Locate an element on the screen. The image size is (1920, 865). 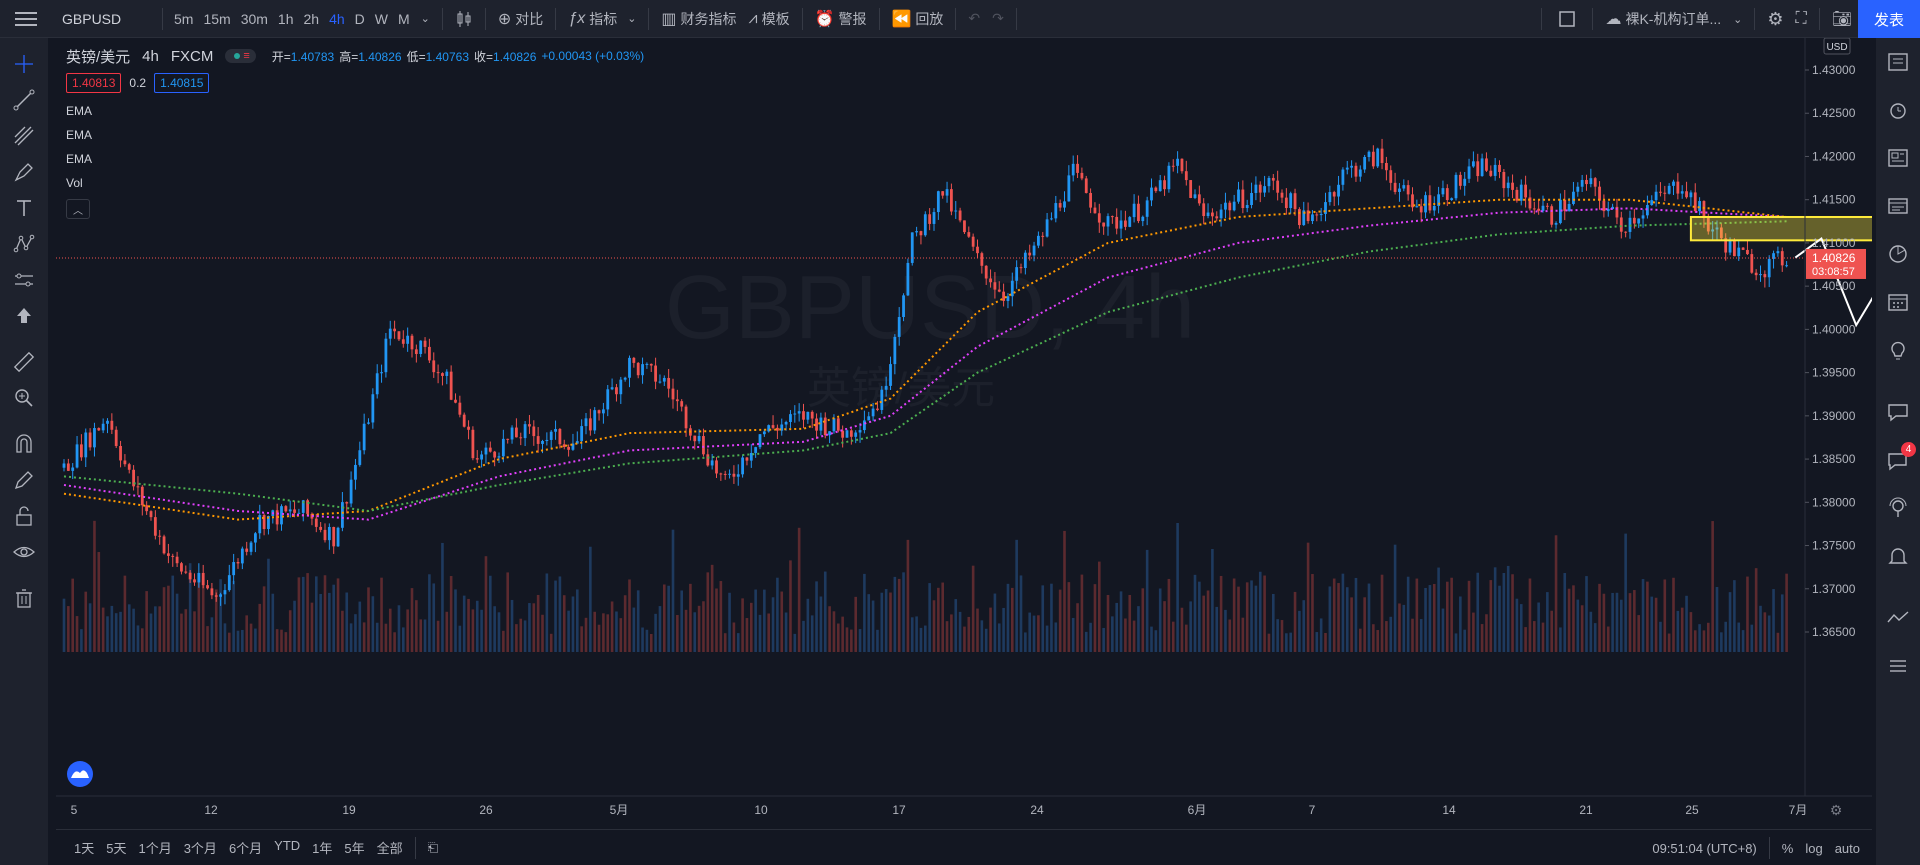
fullscreen-button: ⛶ is located at coordinates (1800, 19).